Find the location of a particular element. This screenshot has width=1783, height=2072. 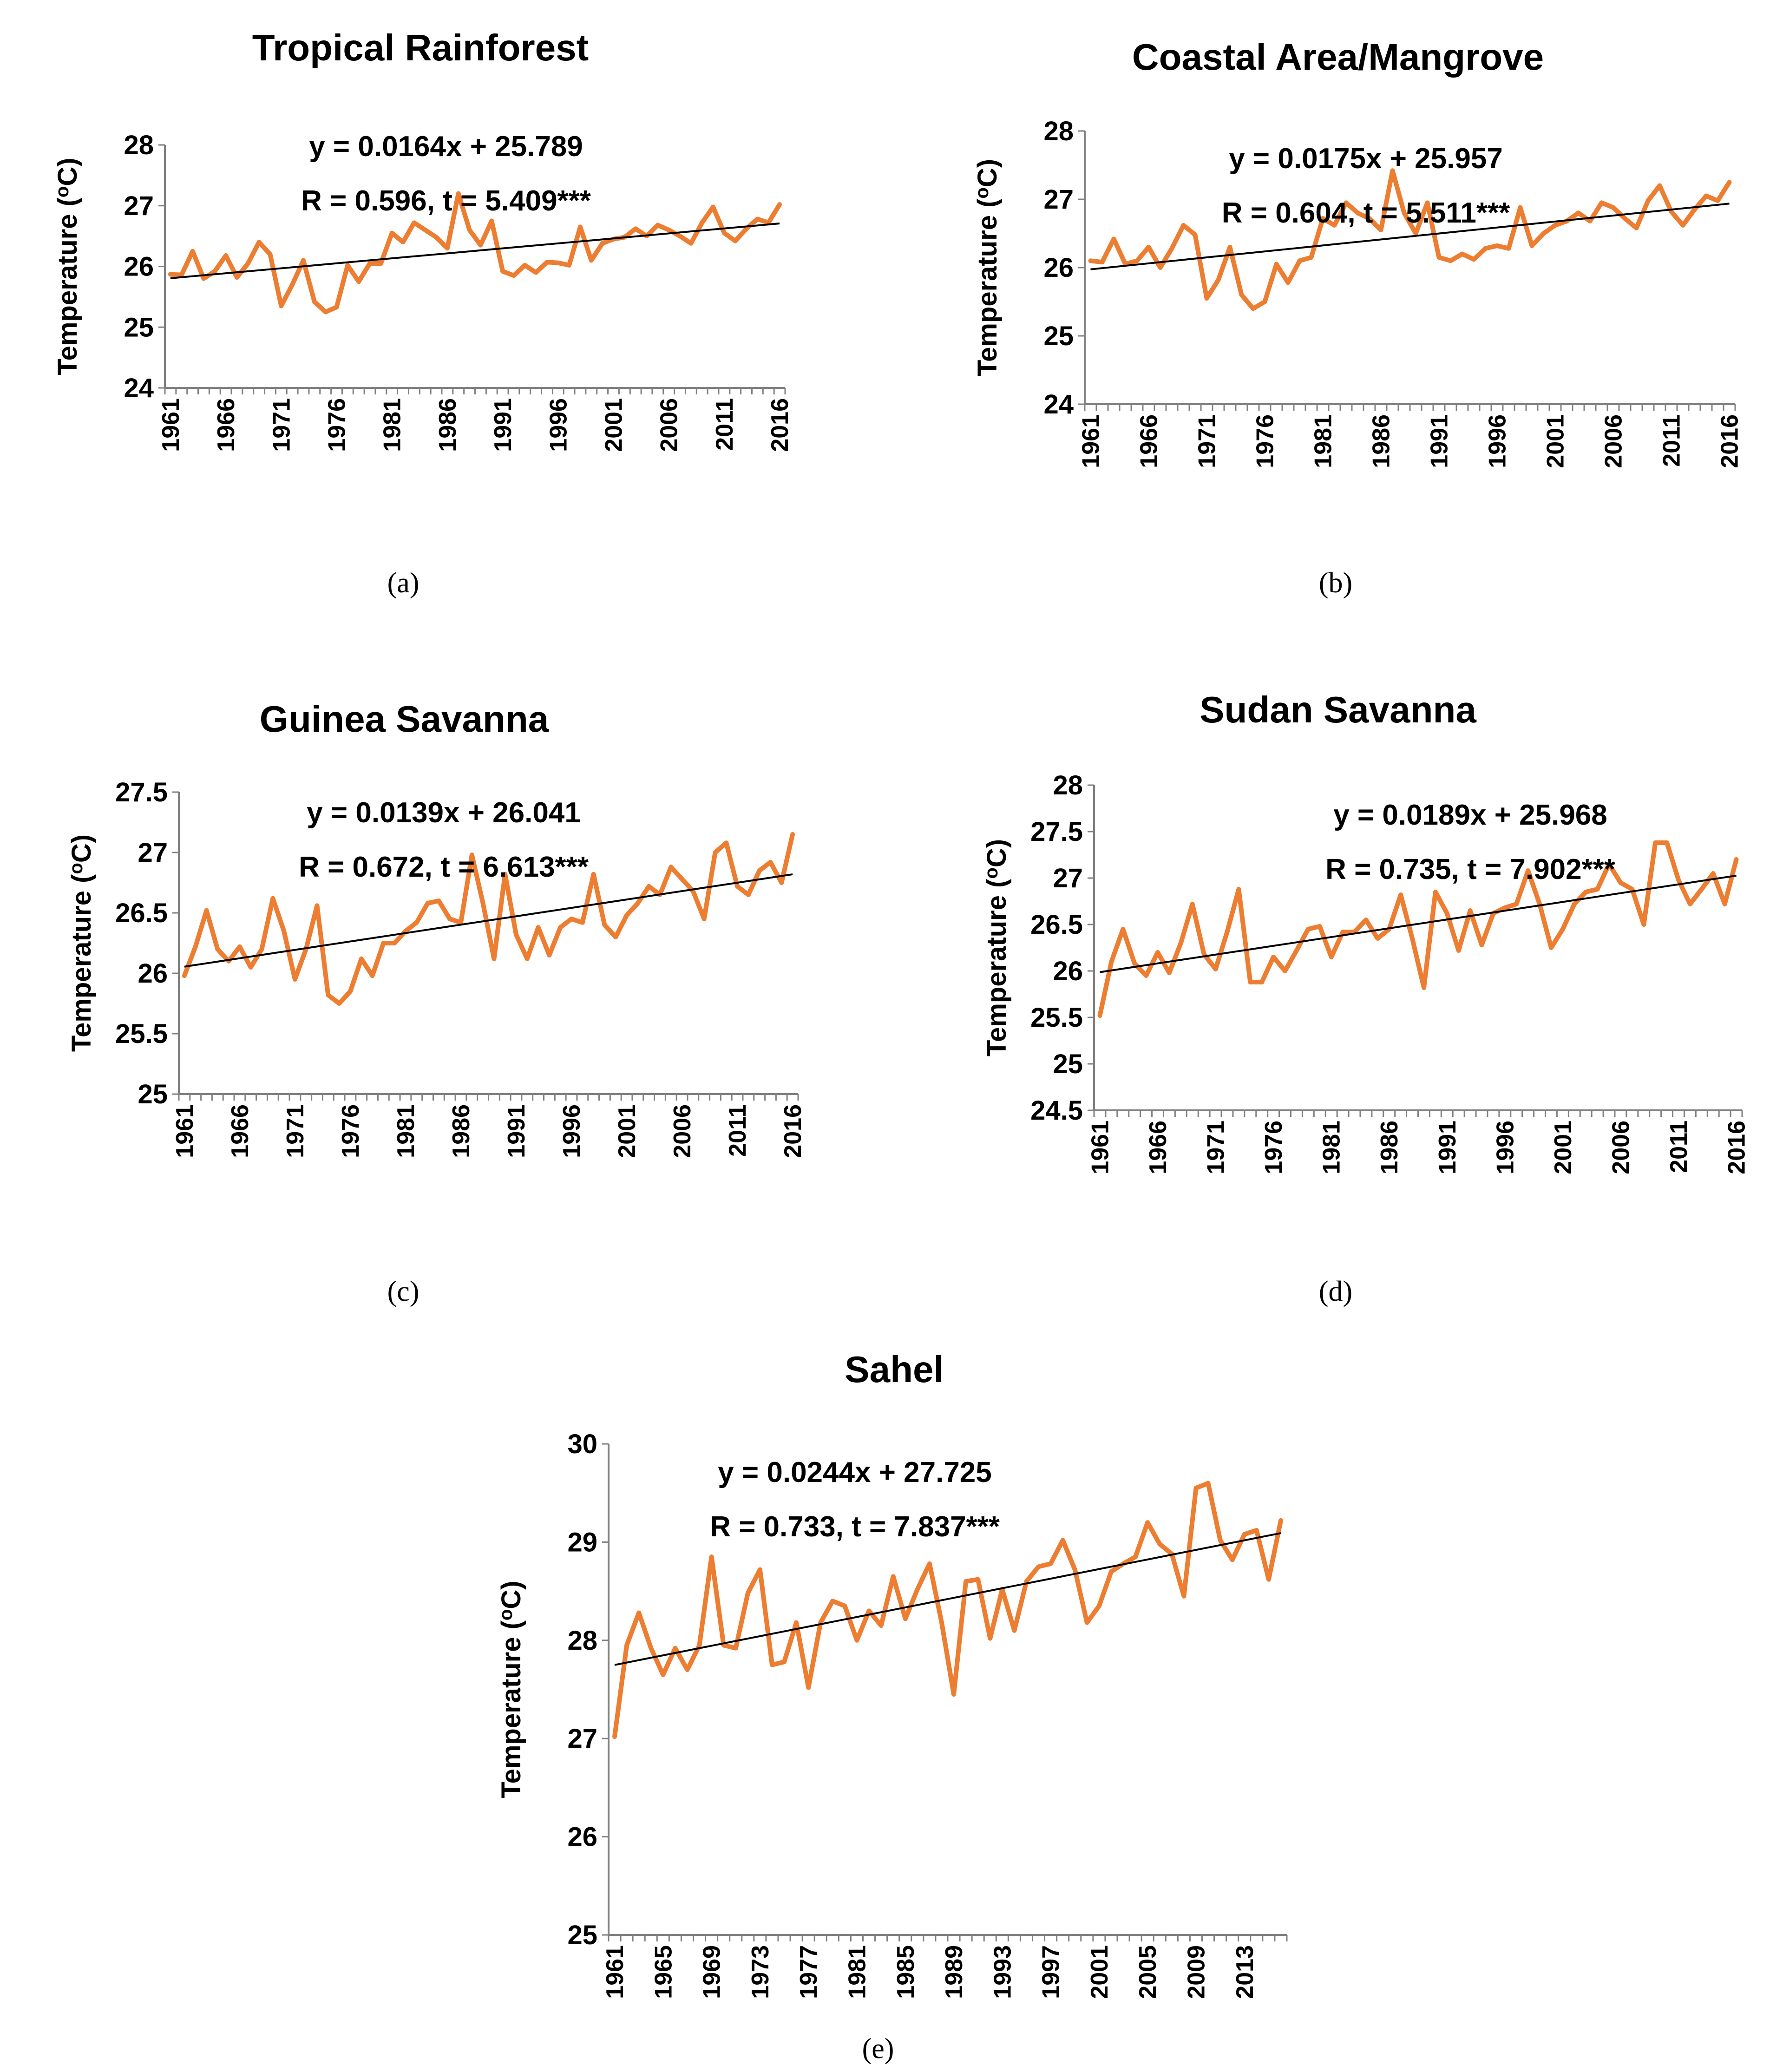

chart-a-xtick-label-9: 2006 is located at coordinates (669, 425).